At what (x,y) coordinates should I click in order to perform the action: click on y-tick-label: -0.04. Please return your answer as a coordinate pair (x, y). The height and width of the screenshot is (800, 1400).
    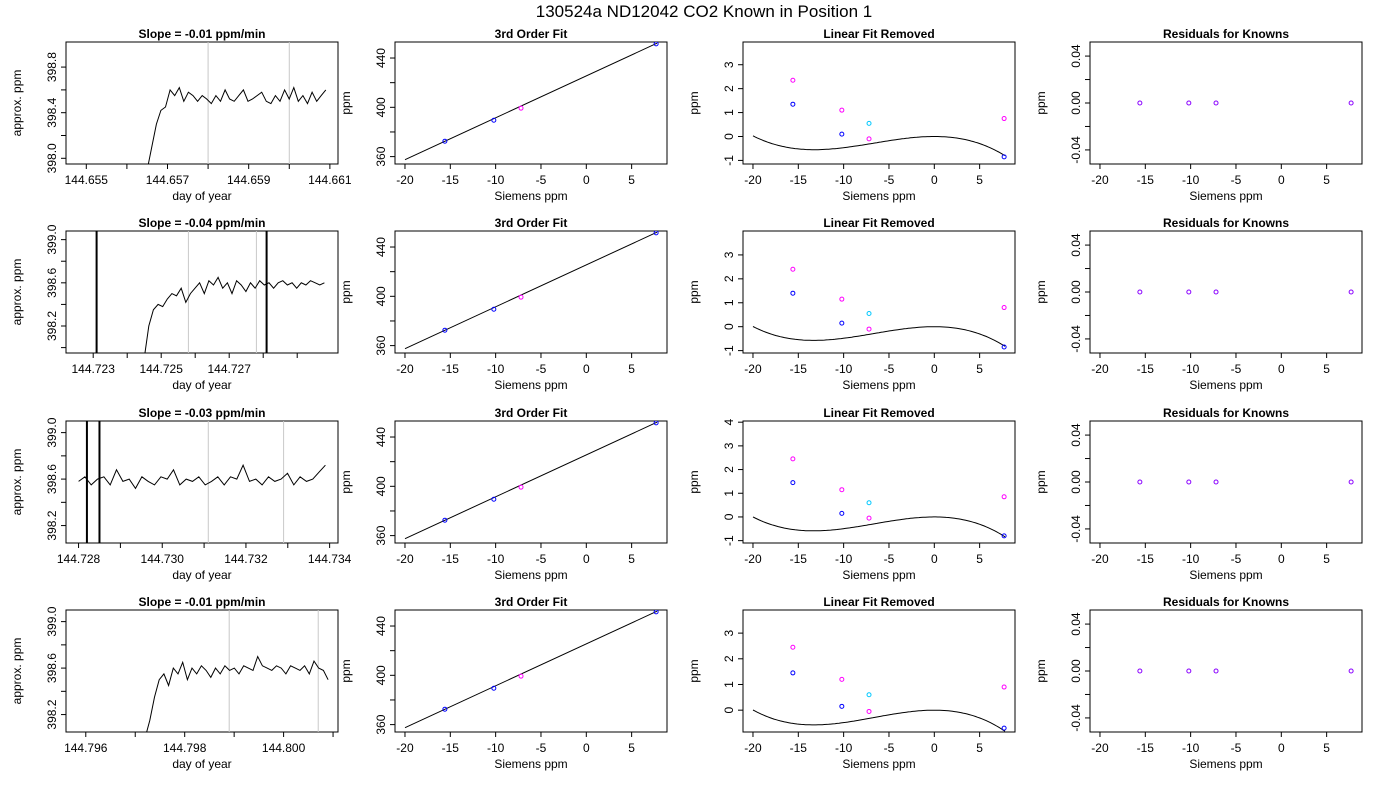
    Looking at the image, I should click on (1076, 718).